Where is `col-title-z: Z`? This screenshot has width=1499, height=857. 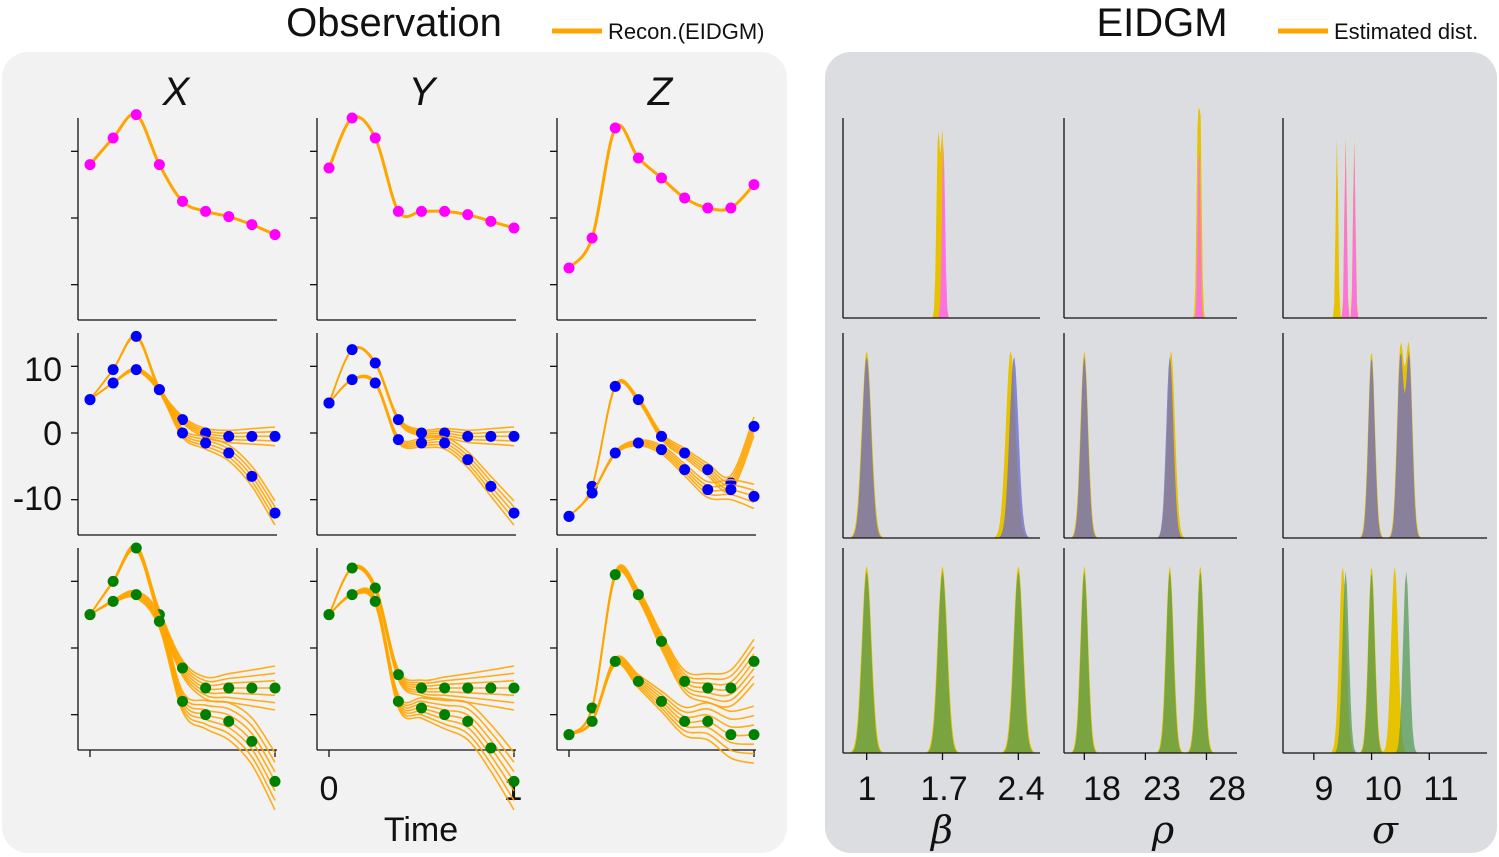
col-title-z: Z is located at coordinates (660, 92).